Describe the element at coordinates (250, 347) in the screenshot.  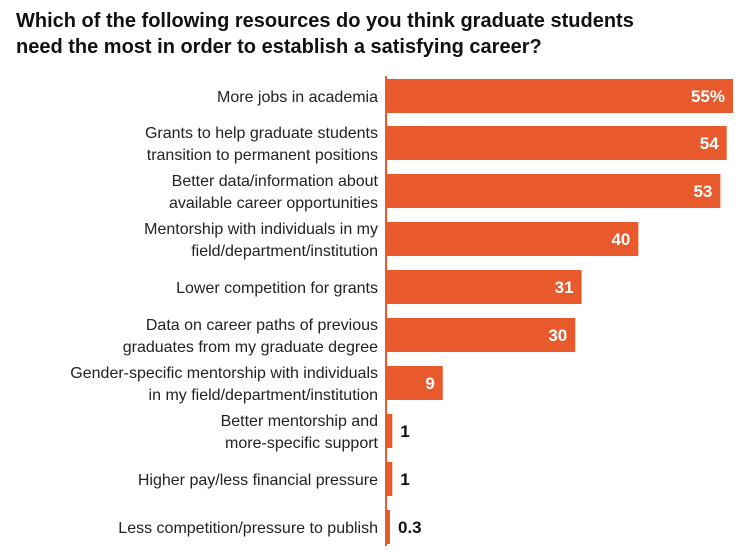
I see `category-label-6-line-2: graduates from my graduate degree` at that location.